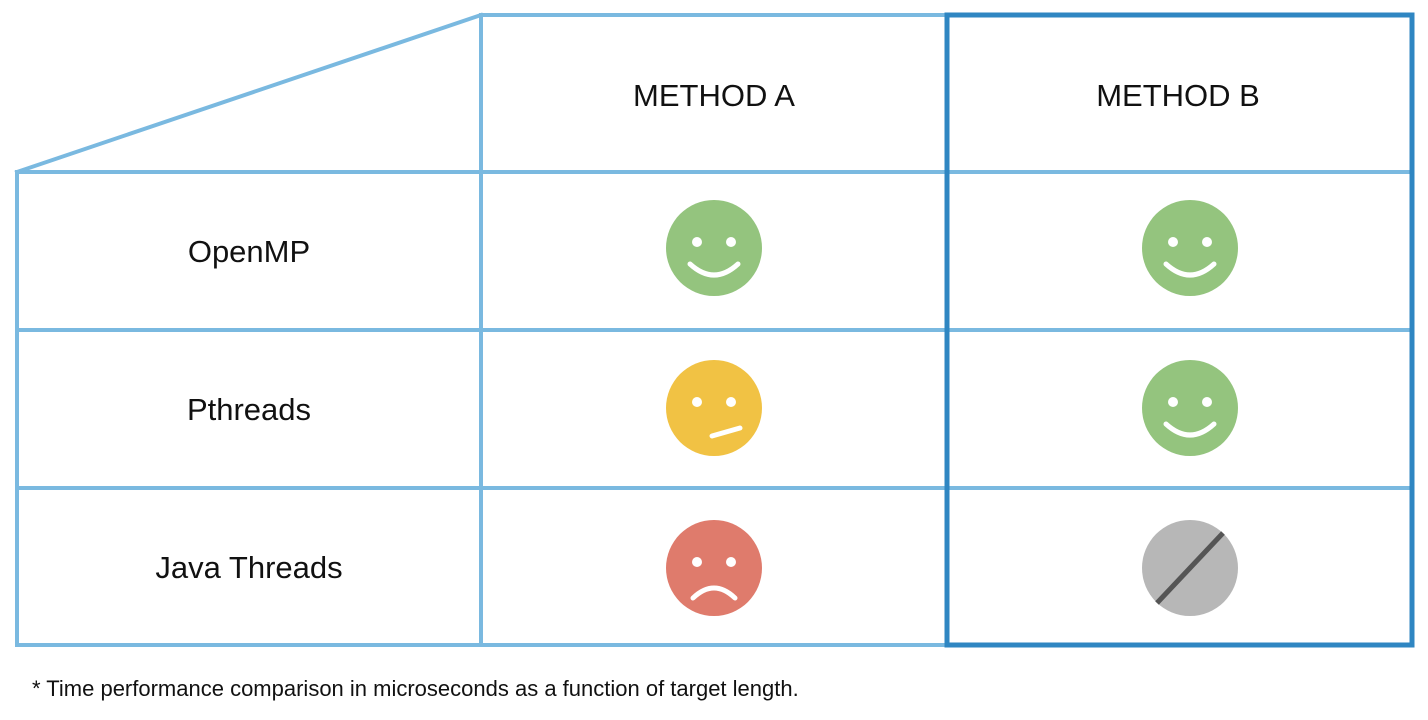 The width and height of the screenshot is (1428, 720). Describe the element at coordinates (726, 432) in the screenshot. I see `flat-mouth` at that location.